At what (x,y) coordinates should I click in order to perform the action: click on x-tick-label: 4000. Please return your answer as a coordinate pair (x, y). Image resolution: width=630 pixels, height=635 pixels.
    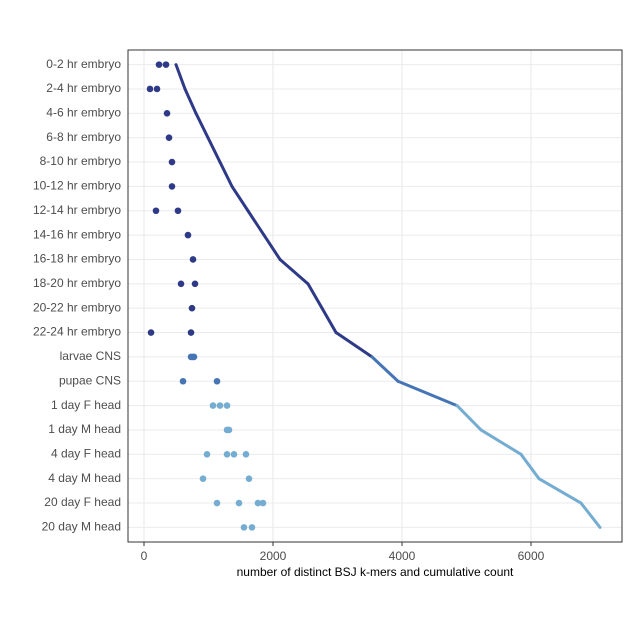
    Looking at the image, I should click on (402, 556).